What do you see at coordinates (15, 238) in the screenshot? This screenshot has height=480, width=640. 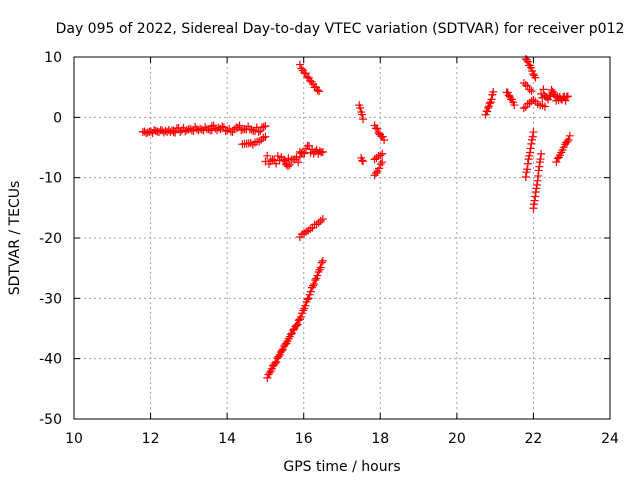 I see `y-axis-label: SDTVAR / TECUs` at bounding box center [15, 238].